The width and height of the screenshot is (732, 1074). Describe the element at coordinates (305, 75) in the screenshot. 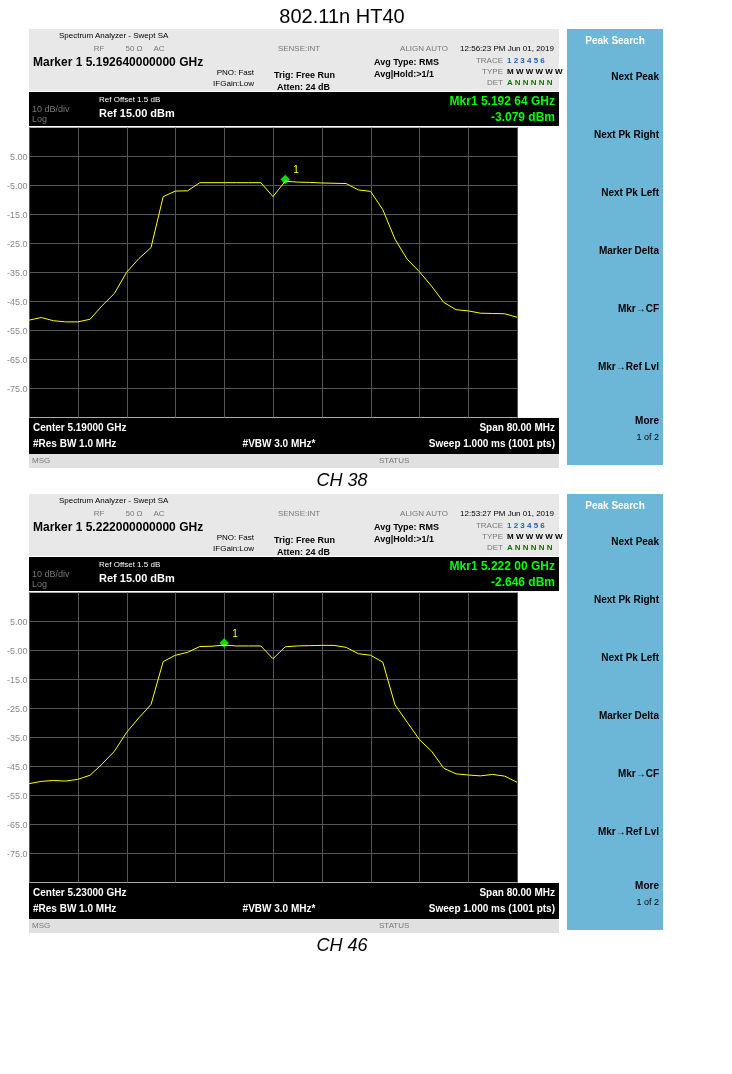

I see `text: Trig: Free Run` at that location.